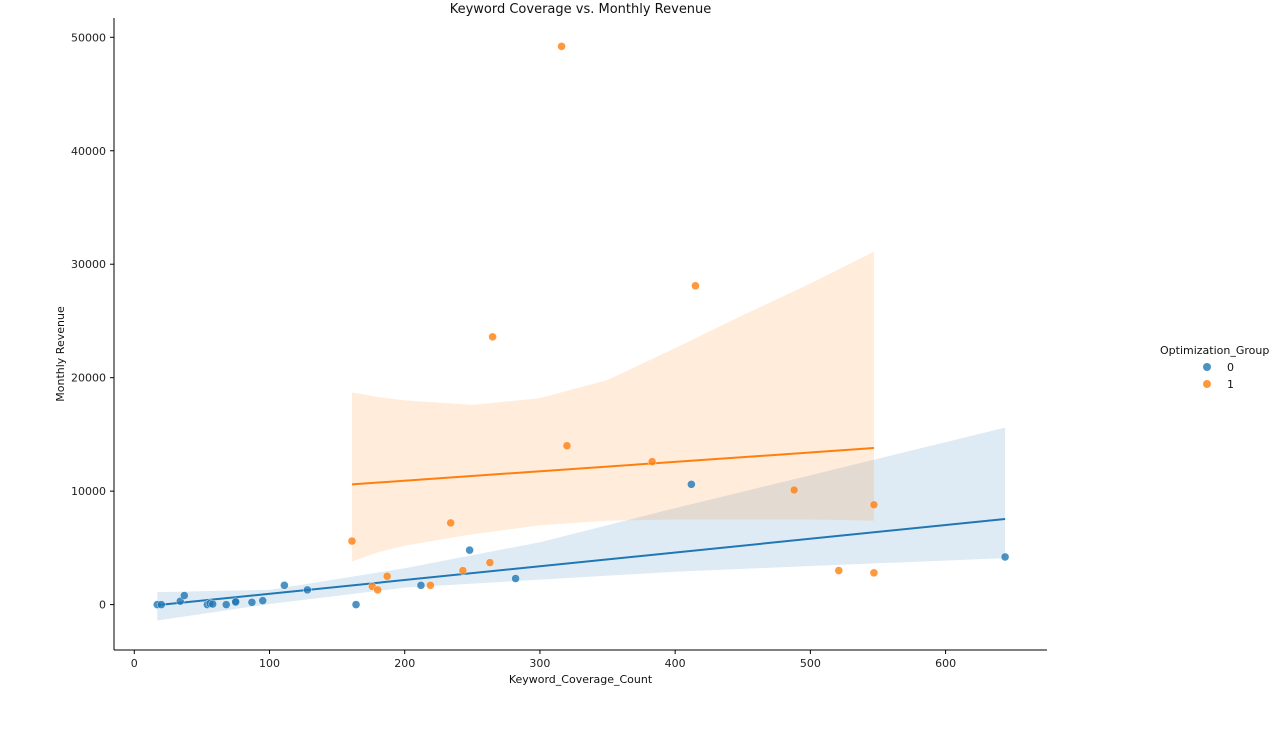 This screenshot has height=729, width=1280. I want to click on x-tick-label: 300, so click(539, 663).